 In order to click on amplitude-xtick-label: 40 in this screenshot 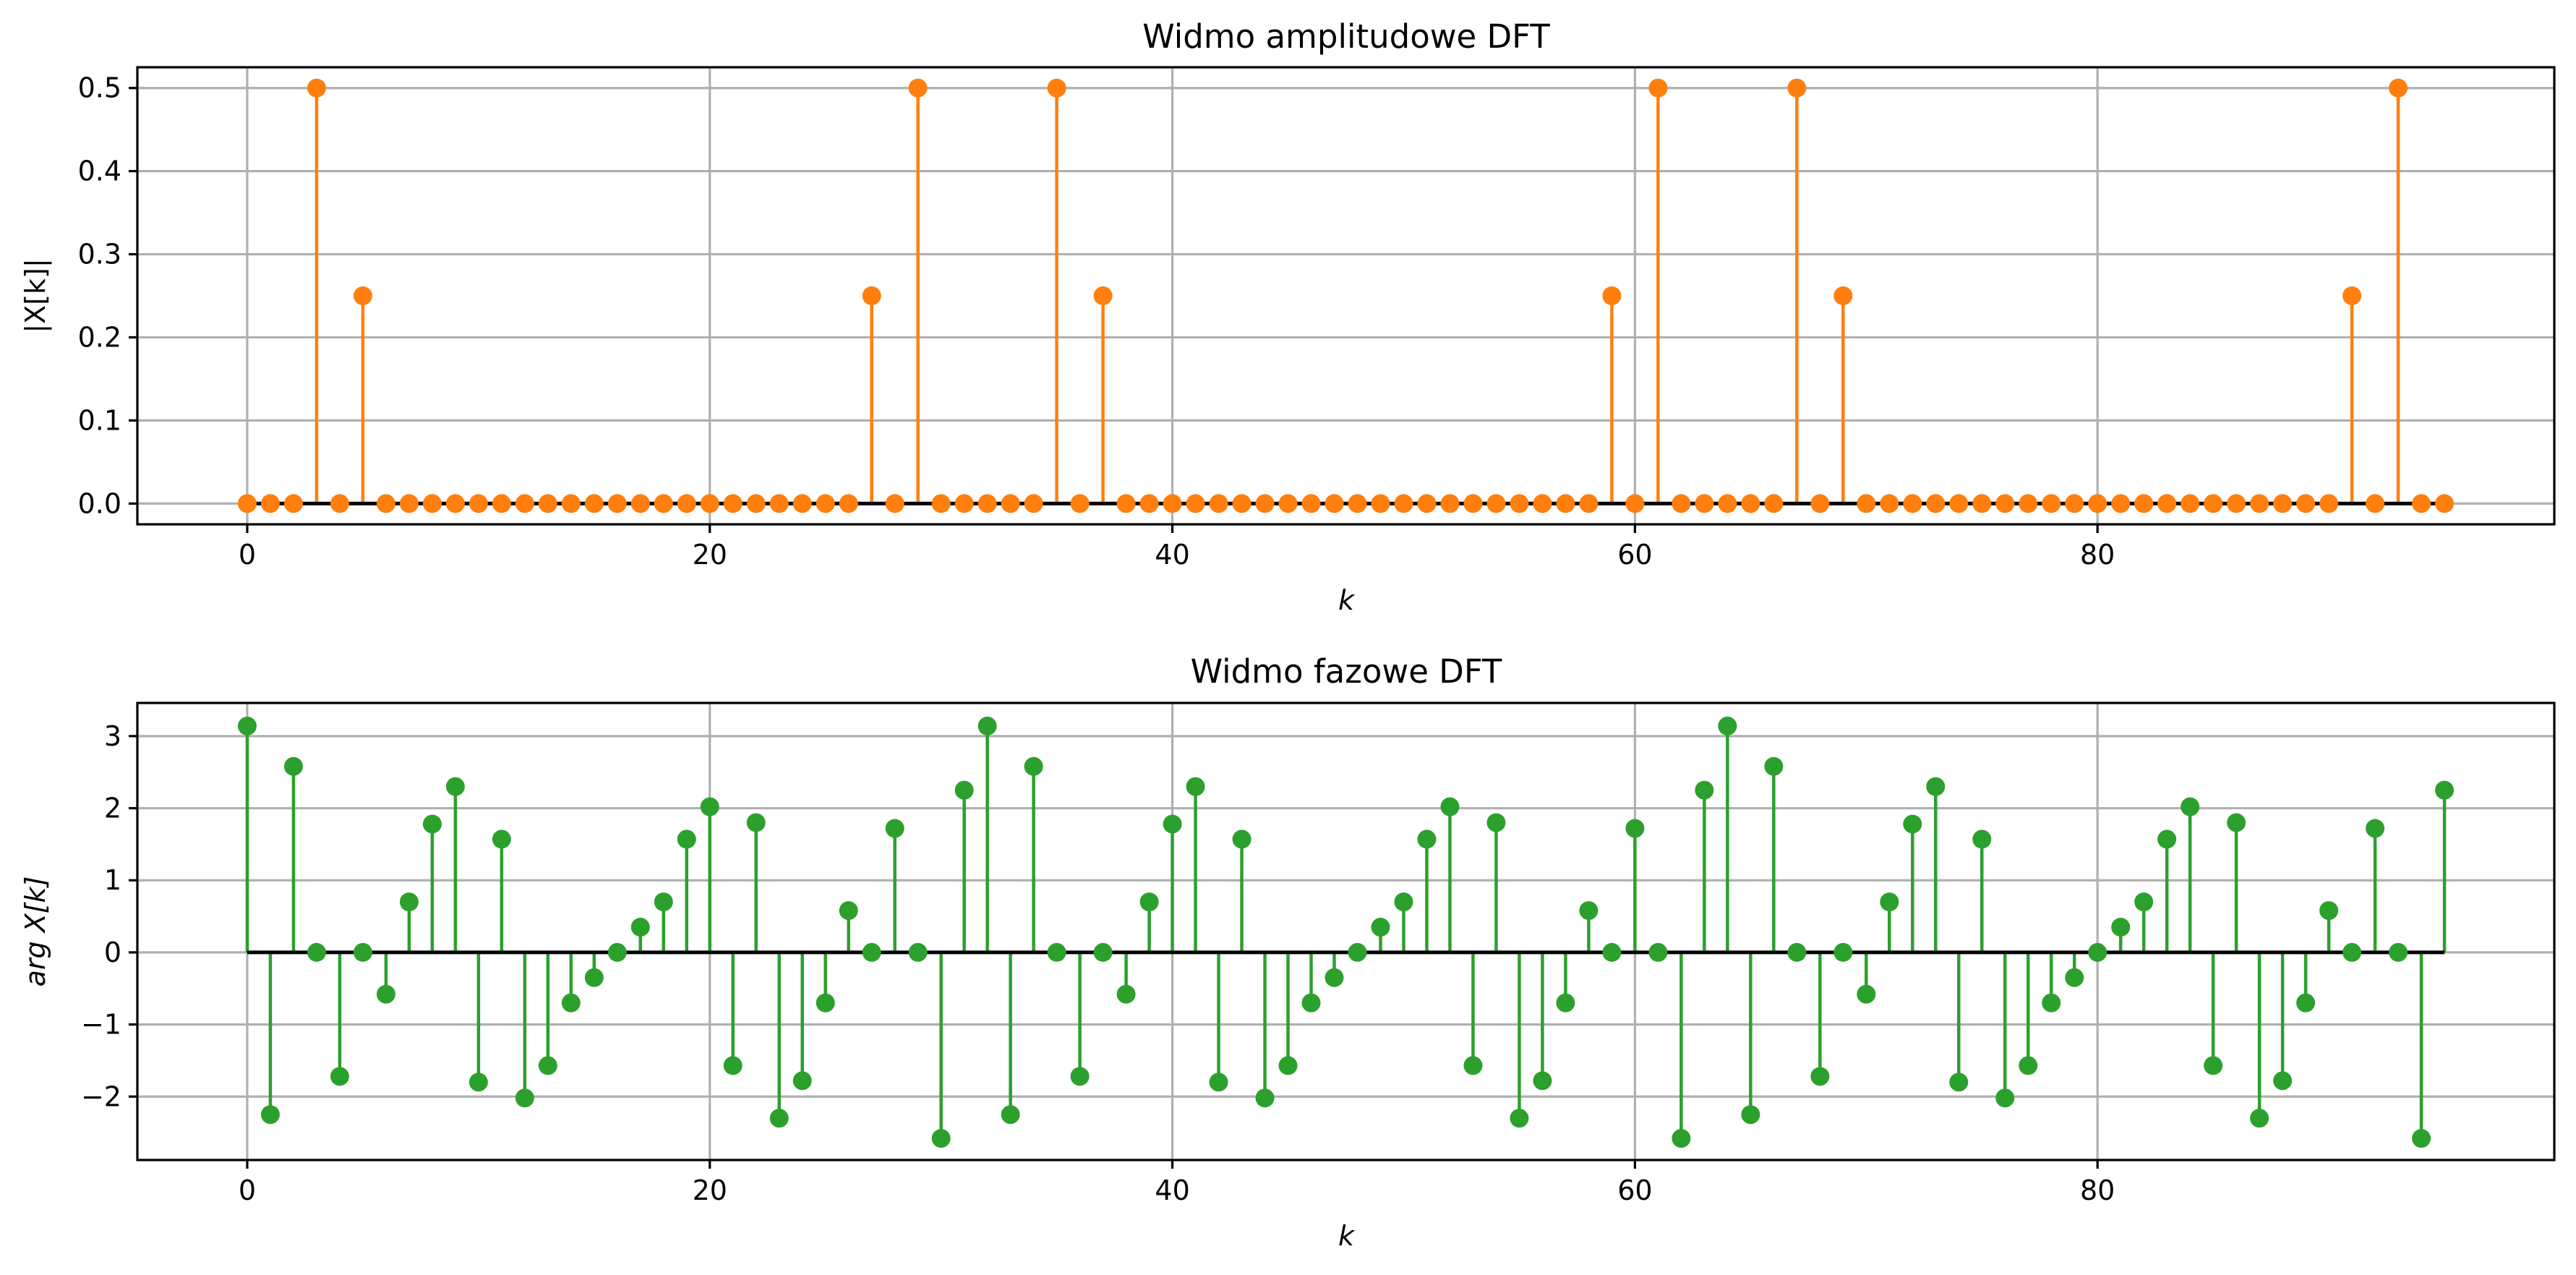, I will do `click(1172, 555)`.